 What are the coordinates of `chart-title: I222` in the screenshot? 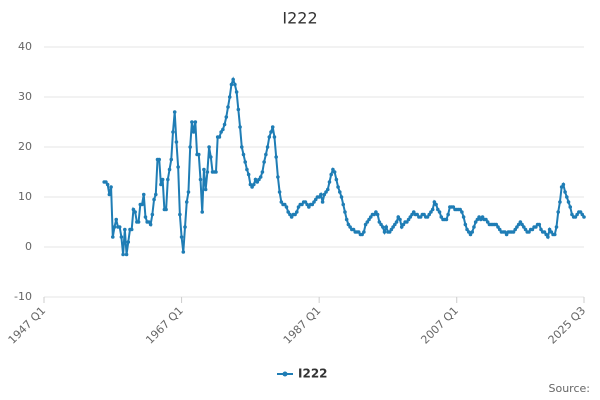 It's located at (299, 18).